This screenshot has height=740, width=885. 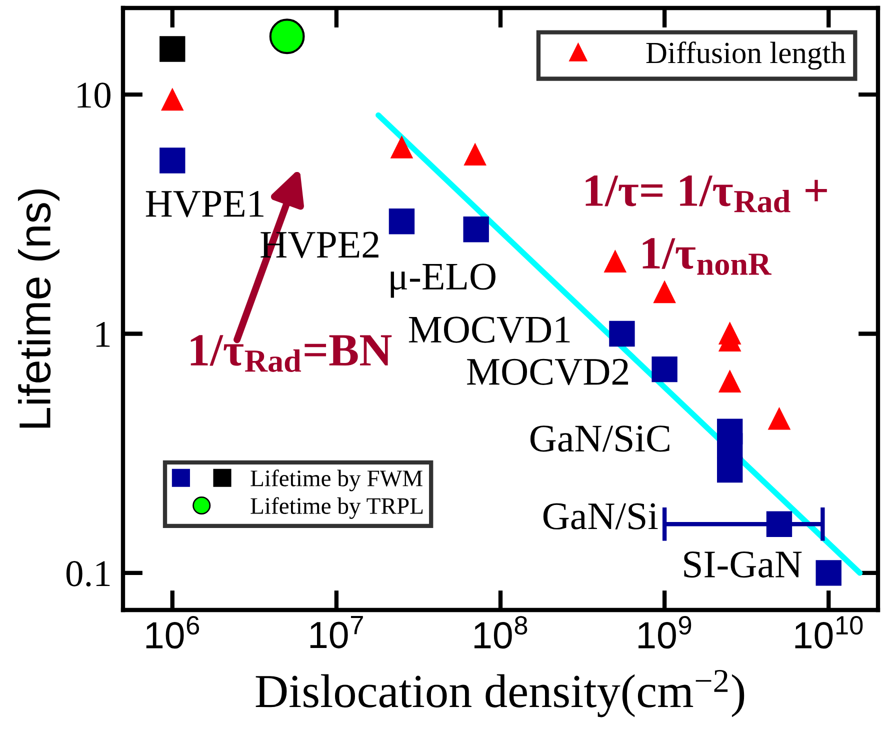 I want to click on legend-label: Lifetime by TRPL, so click(x=336, y=508).